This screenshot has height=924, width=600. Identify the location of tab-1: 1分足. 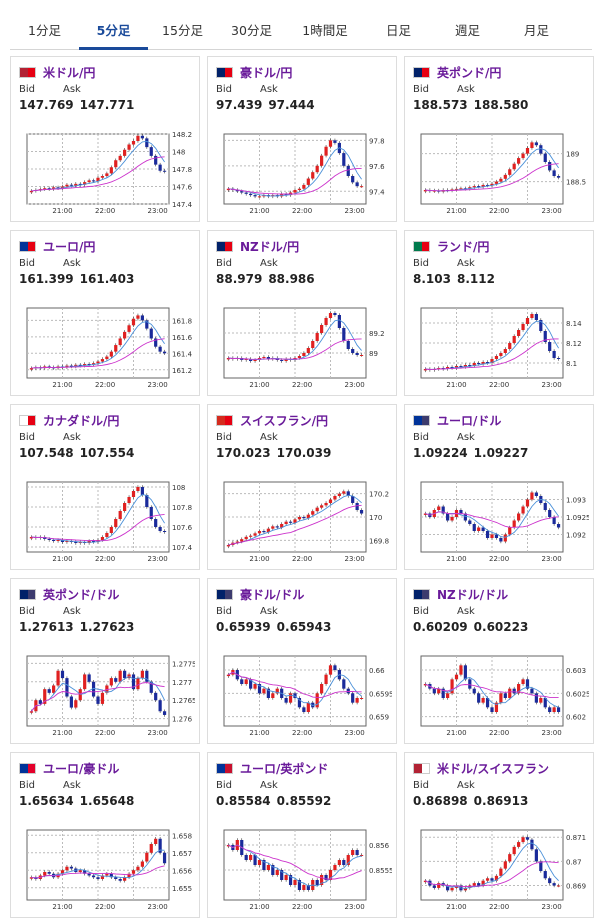
(44, 30).